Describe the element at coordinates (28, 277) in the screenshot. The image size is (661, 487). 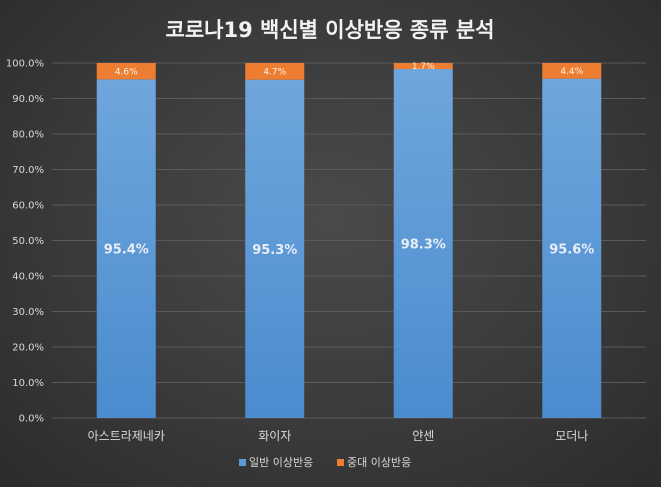
I see `y-tick-label: 40.0%` at that location.